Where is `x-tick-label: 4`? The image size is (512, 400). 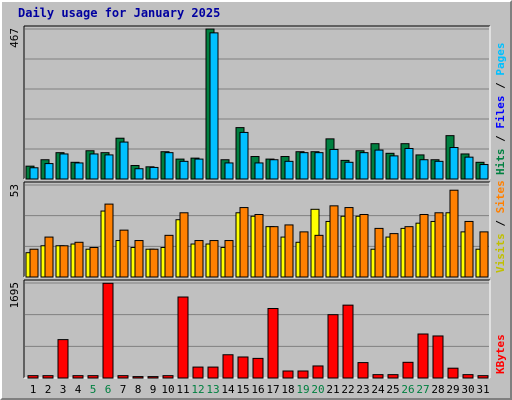
x-tick-label: 4 is located at coordinates (78, 389).